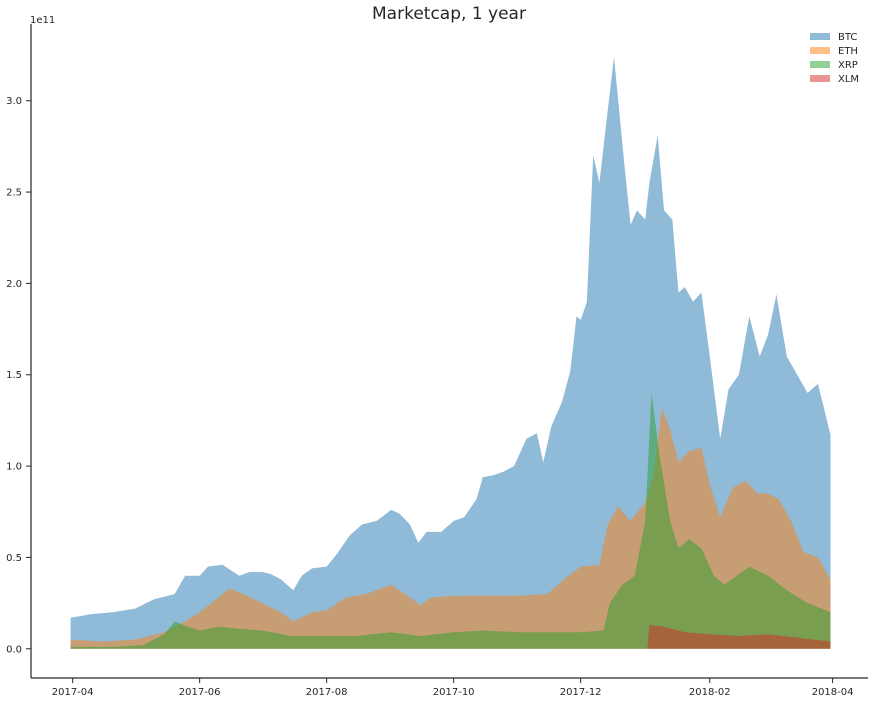 This screenshot has height=703, width=880. I want to click on y-tick-label: 3.0, so click(14, 101).